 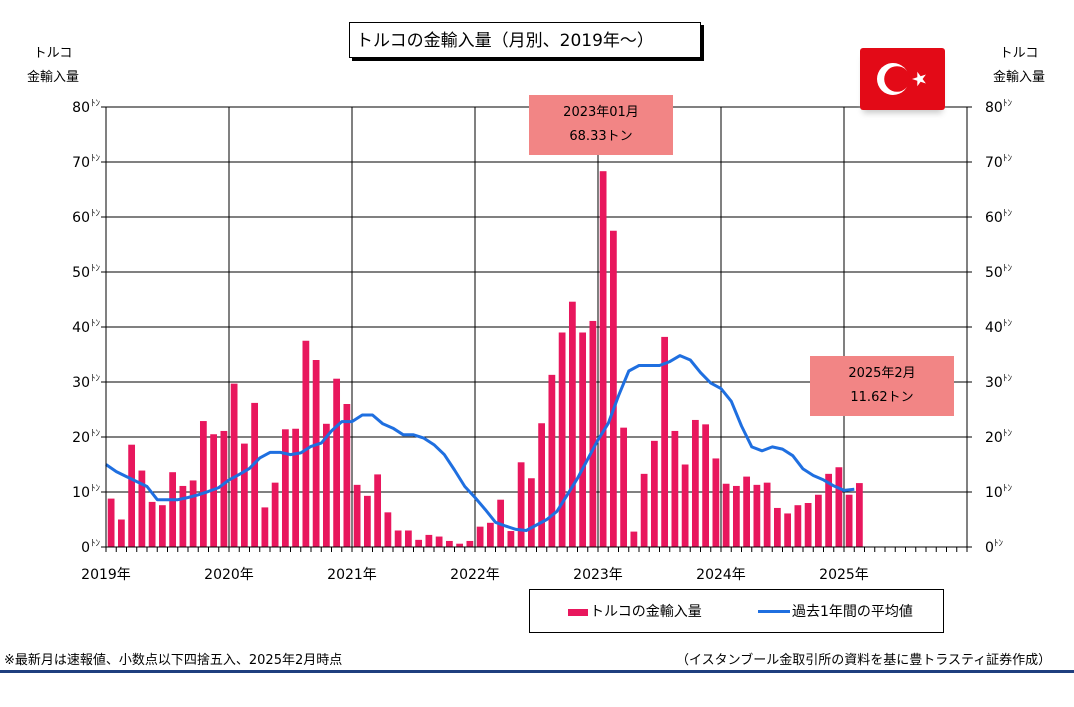 What do you see at coordinates (994, 218) in the screenshot?
I see `y-tick-label-right: 60` at bounding box center [994, 218].